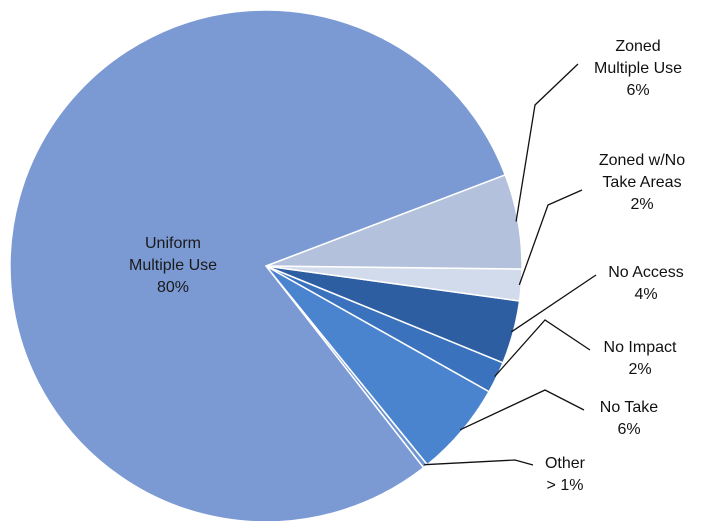  What do you see at coordinates (565, 475) in the screenshot?
I see `slice-label-other: Other > 1%` at bounding box center [565, 475].